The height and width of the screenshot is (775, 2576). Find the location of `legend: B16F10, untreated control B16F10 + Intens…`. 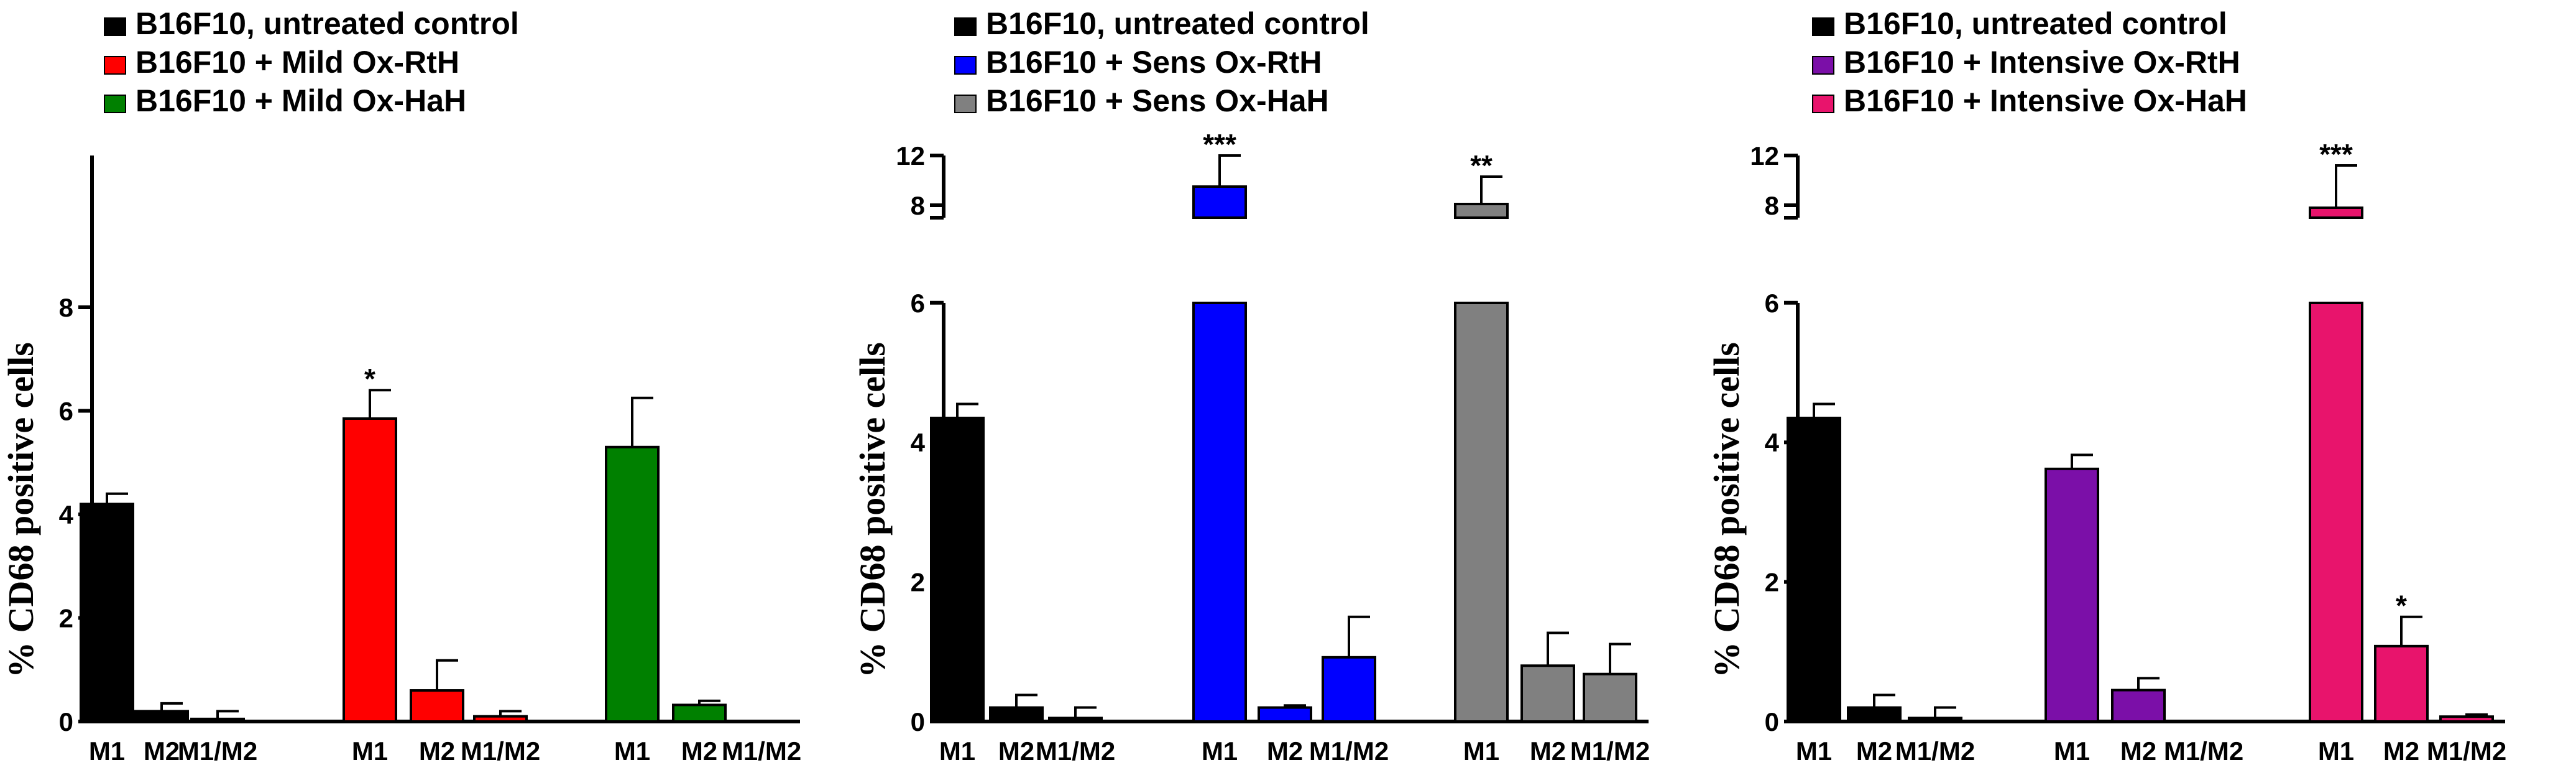

legend: B16F10, untreated control B16F10 + Intens… is located at coordinates (2029, 62).